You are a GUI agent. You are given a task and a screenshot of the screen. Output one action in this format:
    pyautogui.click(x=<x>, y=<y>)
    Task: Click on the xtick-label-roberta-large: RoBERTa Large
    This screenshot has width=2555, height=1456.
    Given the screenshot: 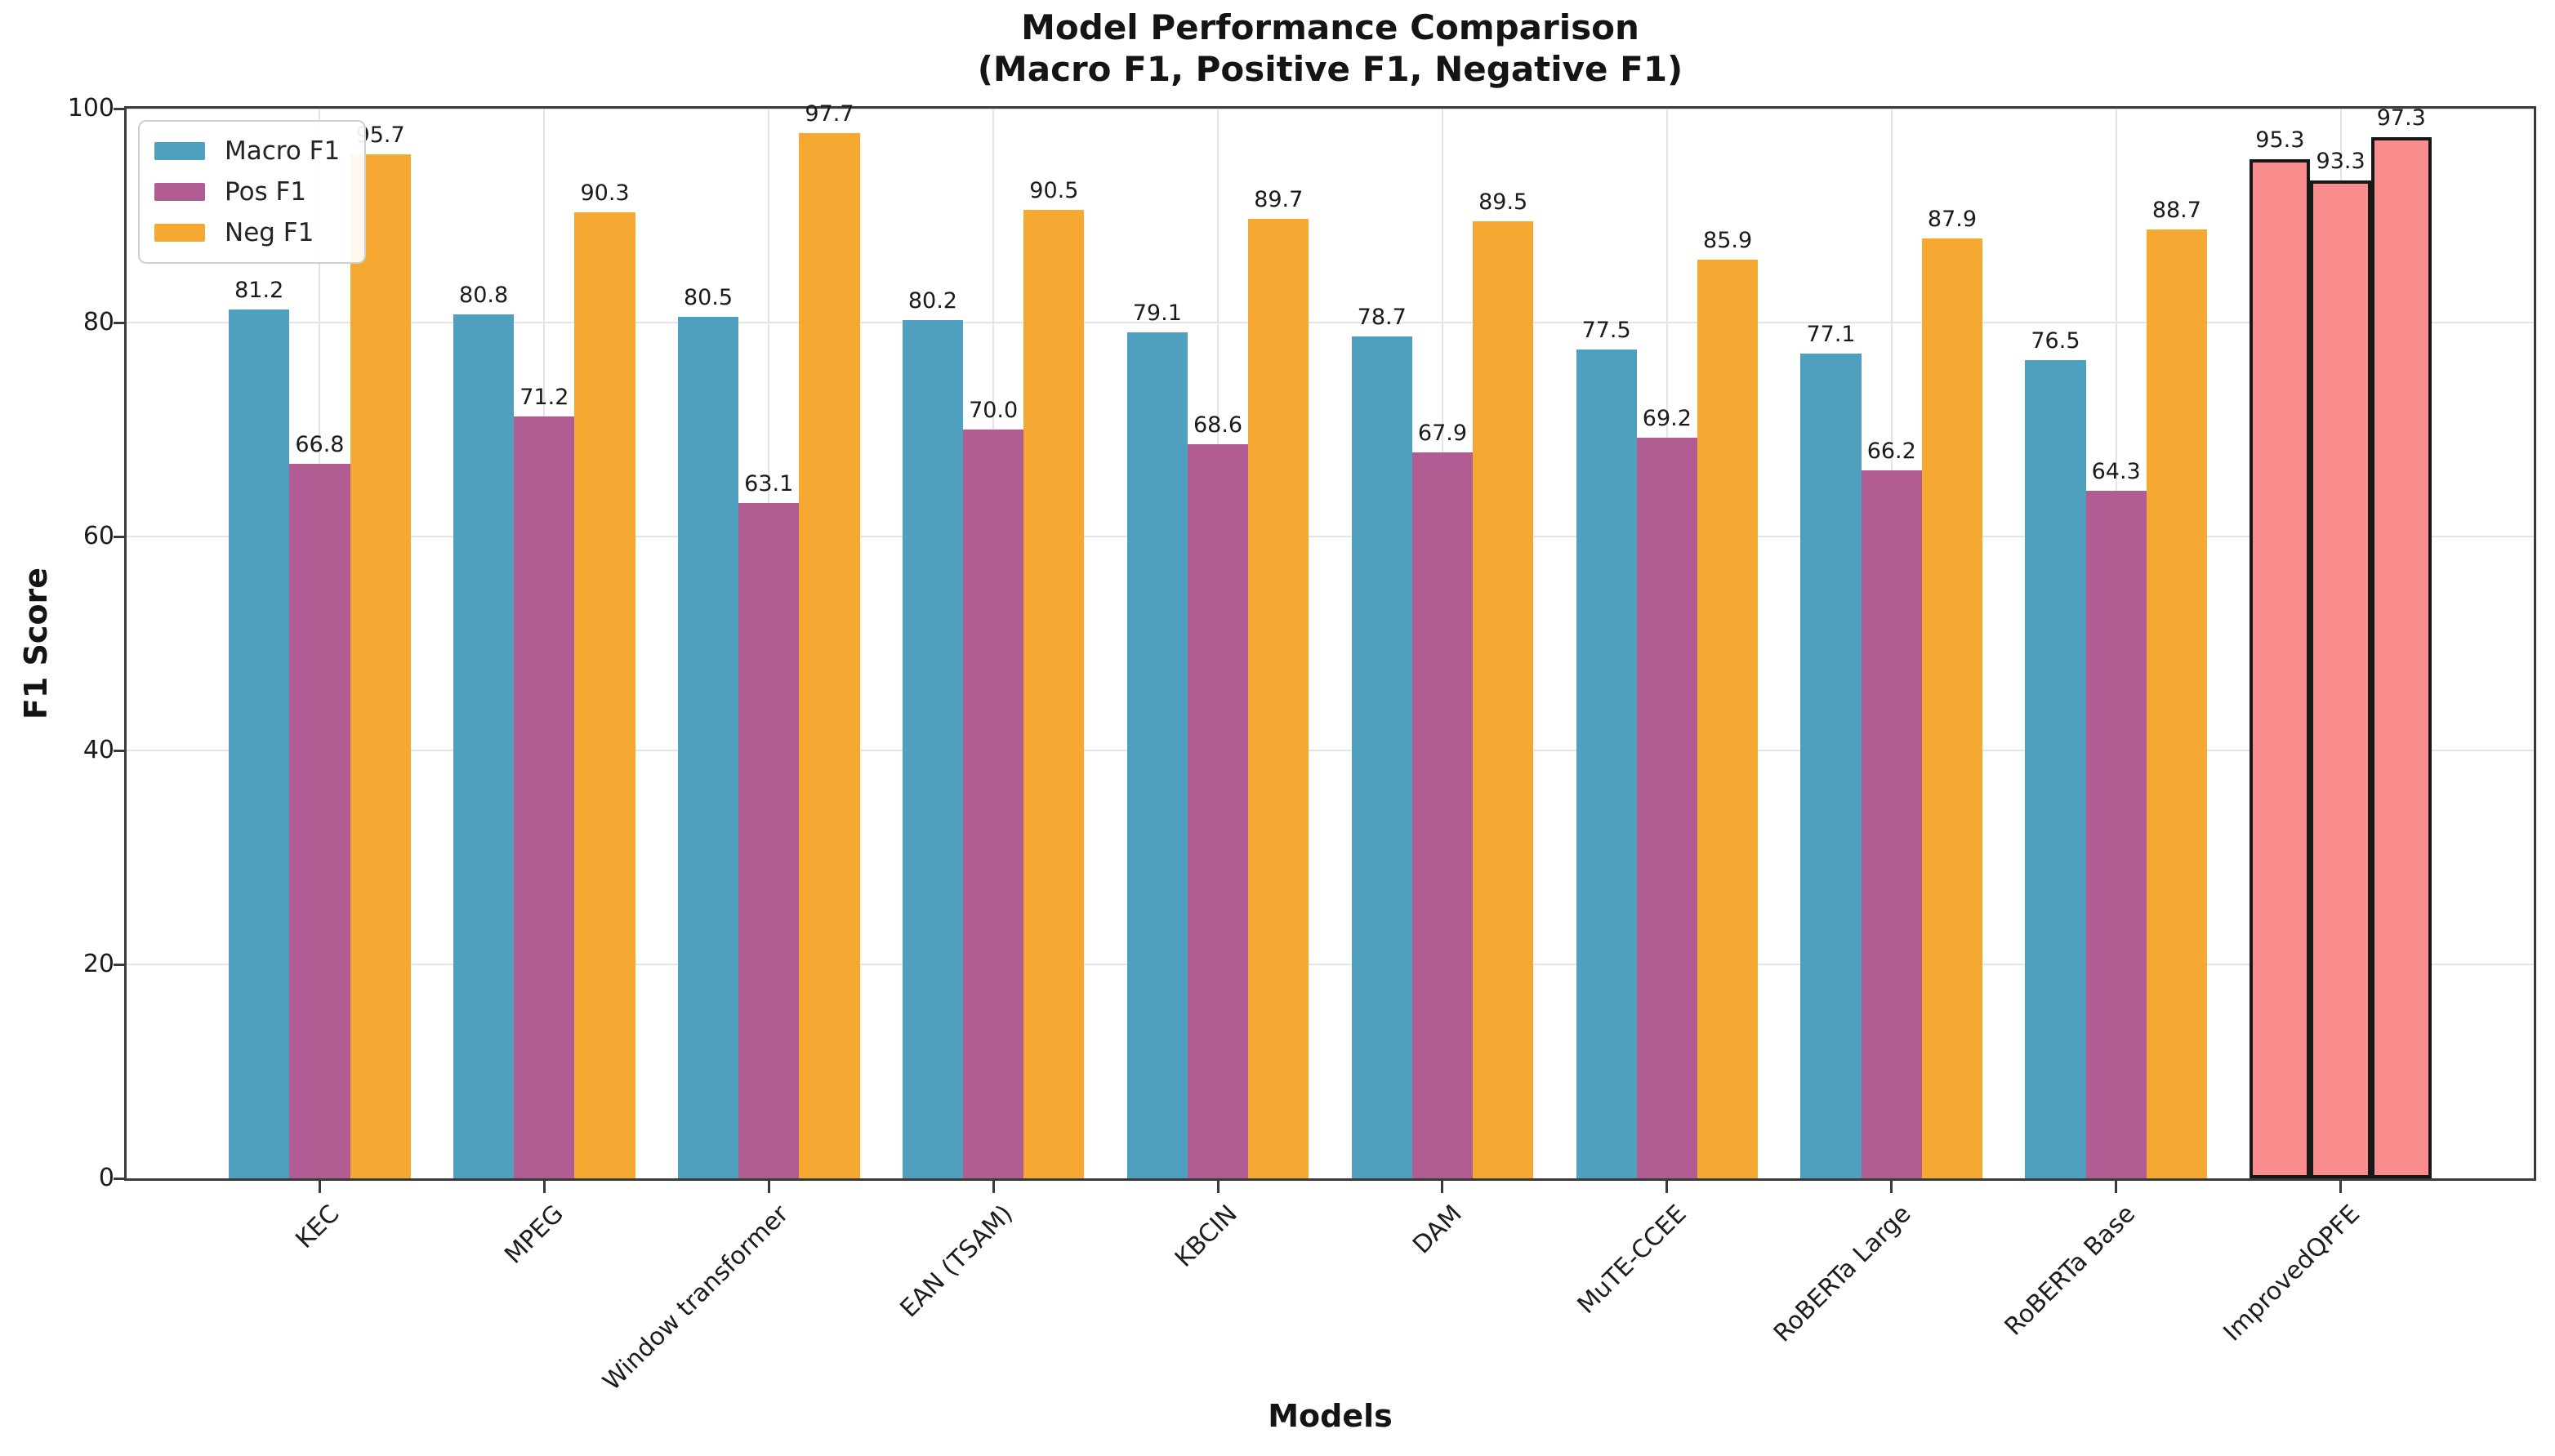 What is the action you would take?
    pyautogui.click(x=1842, y=1274)
    